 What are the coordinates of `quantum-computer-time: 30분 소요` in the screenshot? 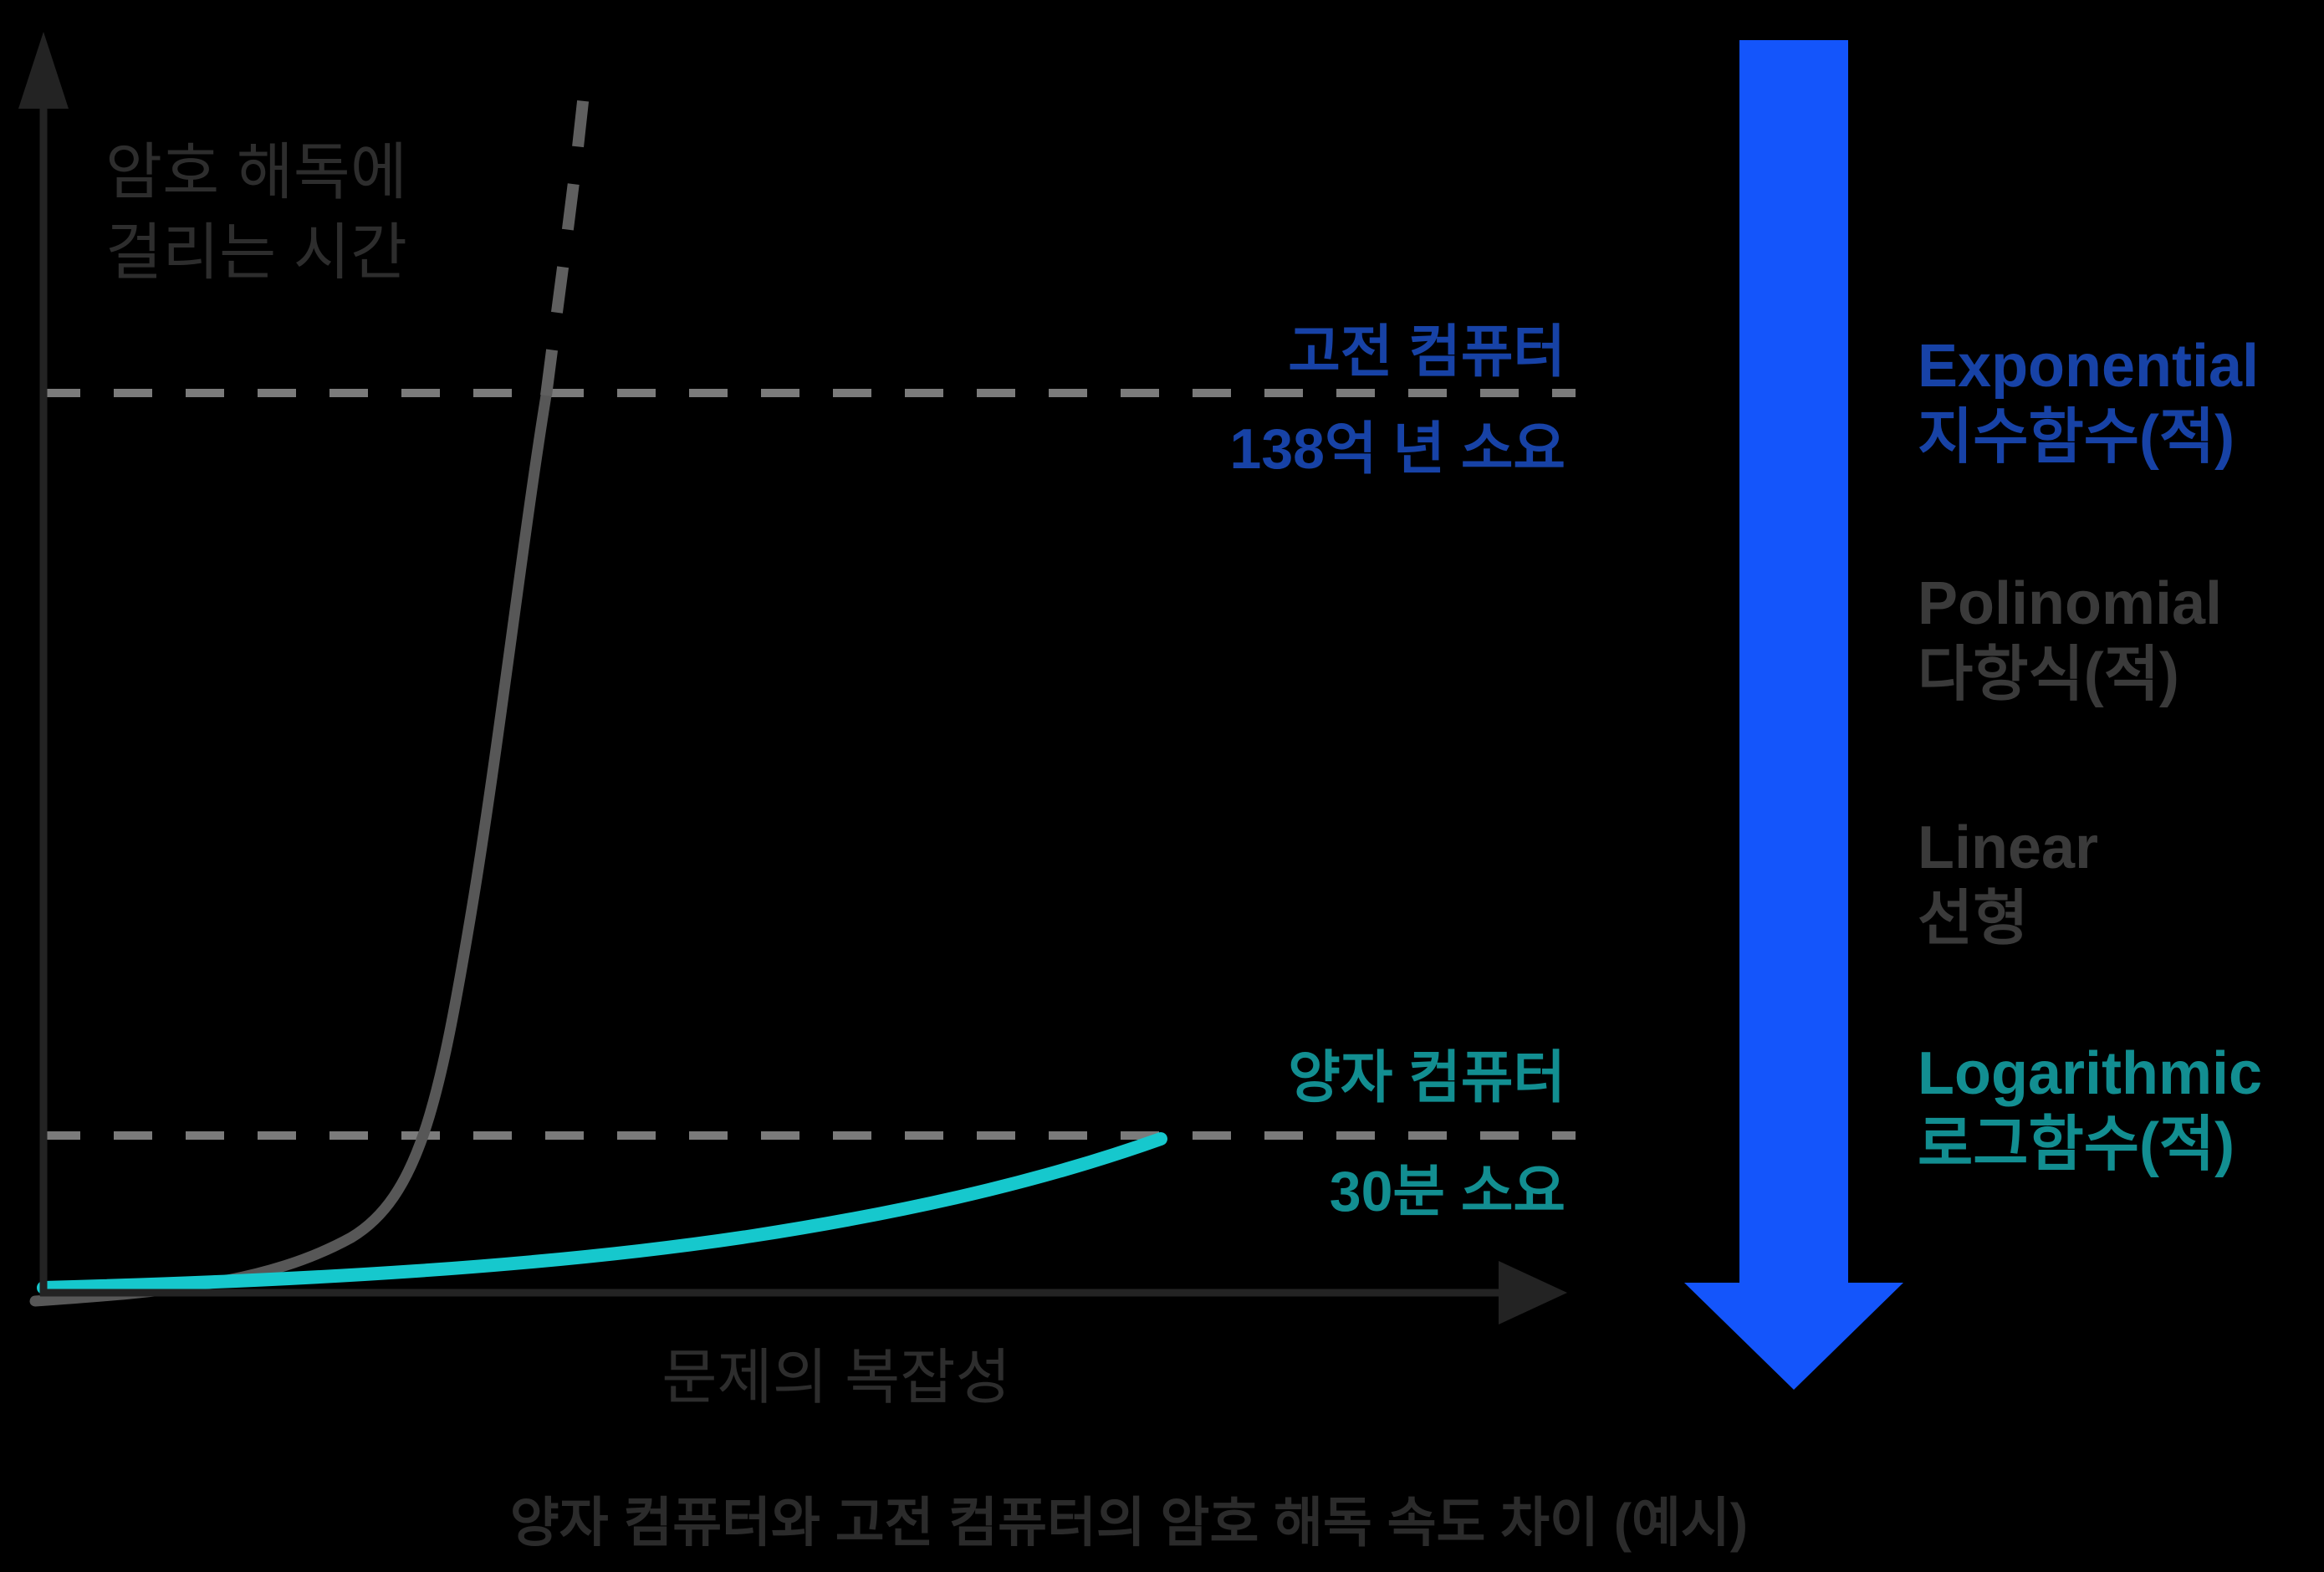 It's located at (1447, 1191).